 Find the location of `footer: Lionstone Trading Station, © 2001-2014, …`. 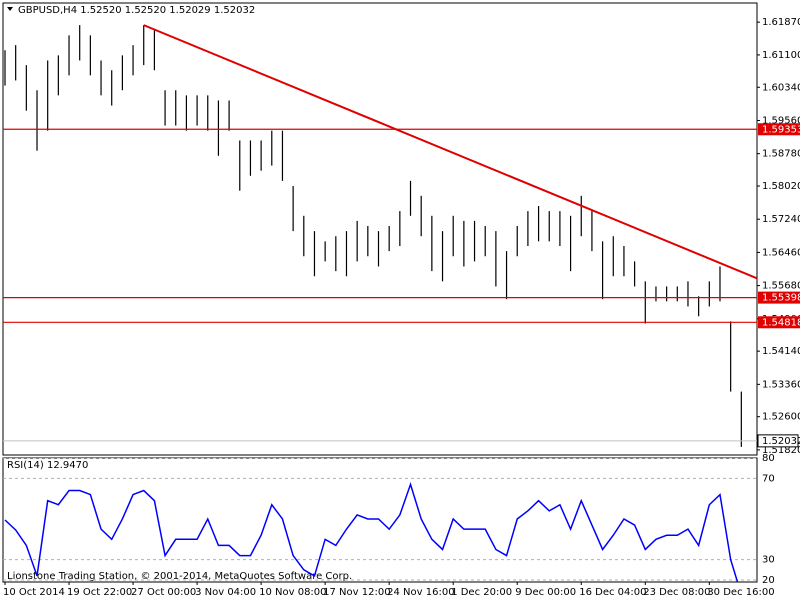

footer: Lionstone Trading Station, © 2001-2014, … is located at coordinates (179, 576).